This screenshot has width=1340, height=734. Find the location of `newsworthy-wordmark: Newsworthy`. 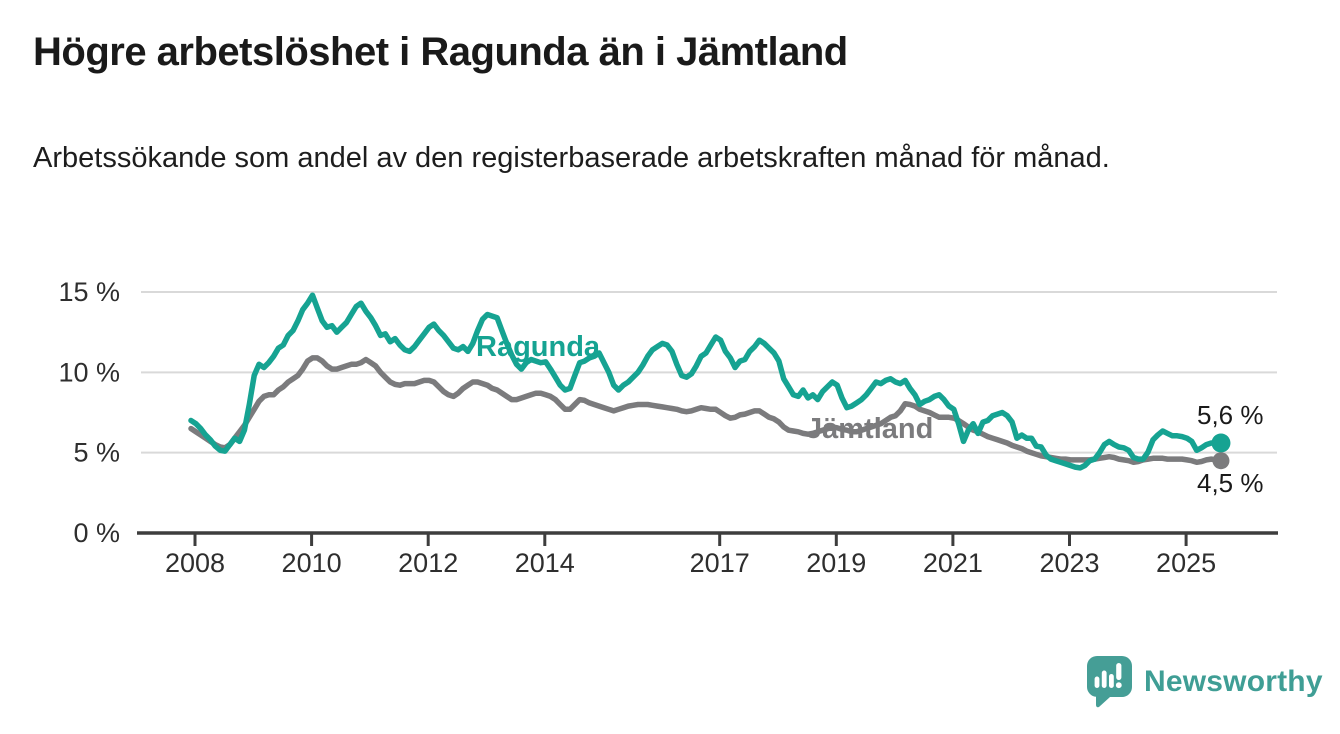

newsworthy-wordmark: Newsworthy is located at coordinates (1233, 681).